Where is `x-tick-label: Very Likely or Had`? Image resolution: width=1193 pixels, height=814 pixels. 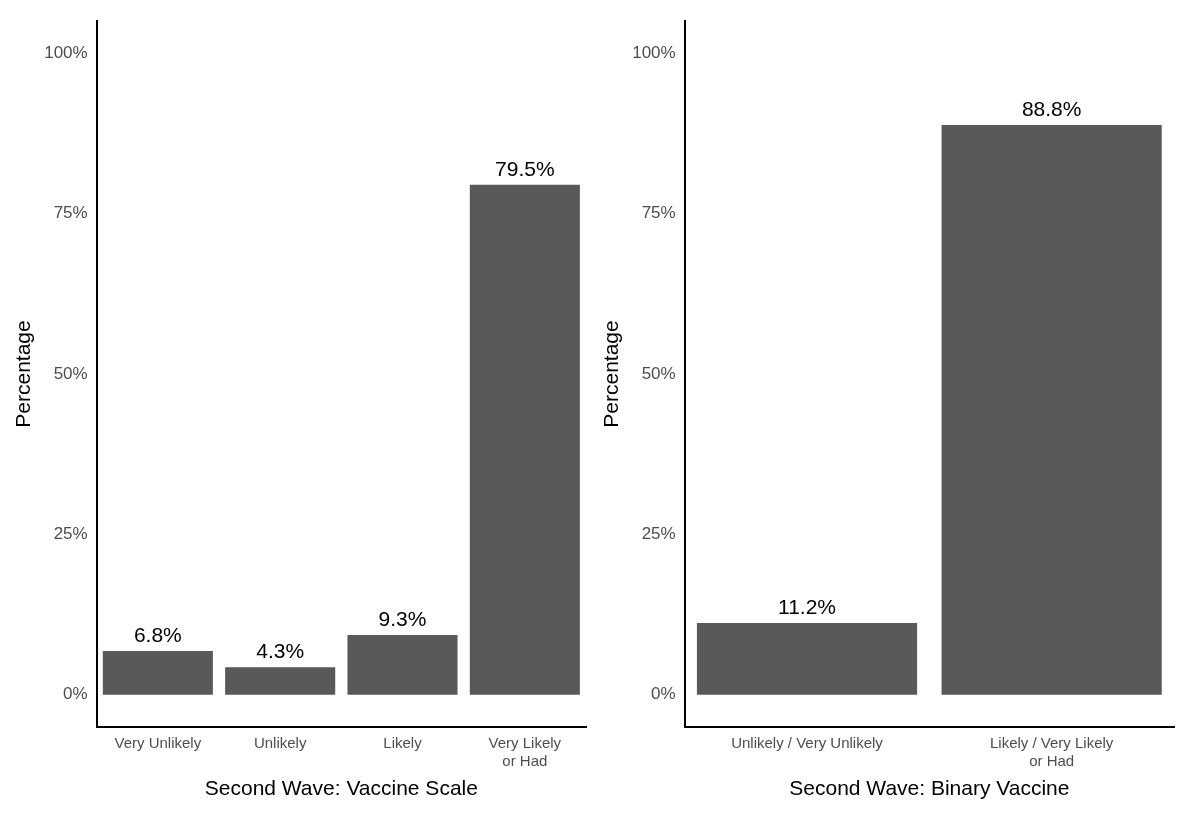 x-tick-label: Very Likely or Had is located at coordinates (525, 751).